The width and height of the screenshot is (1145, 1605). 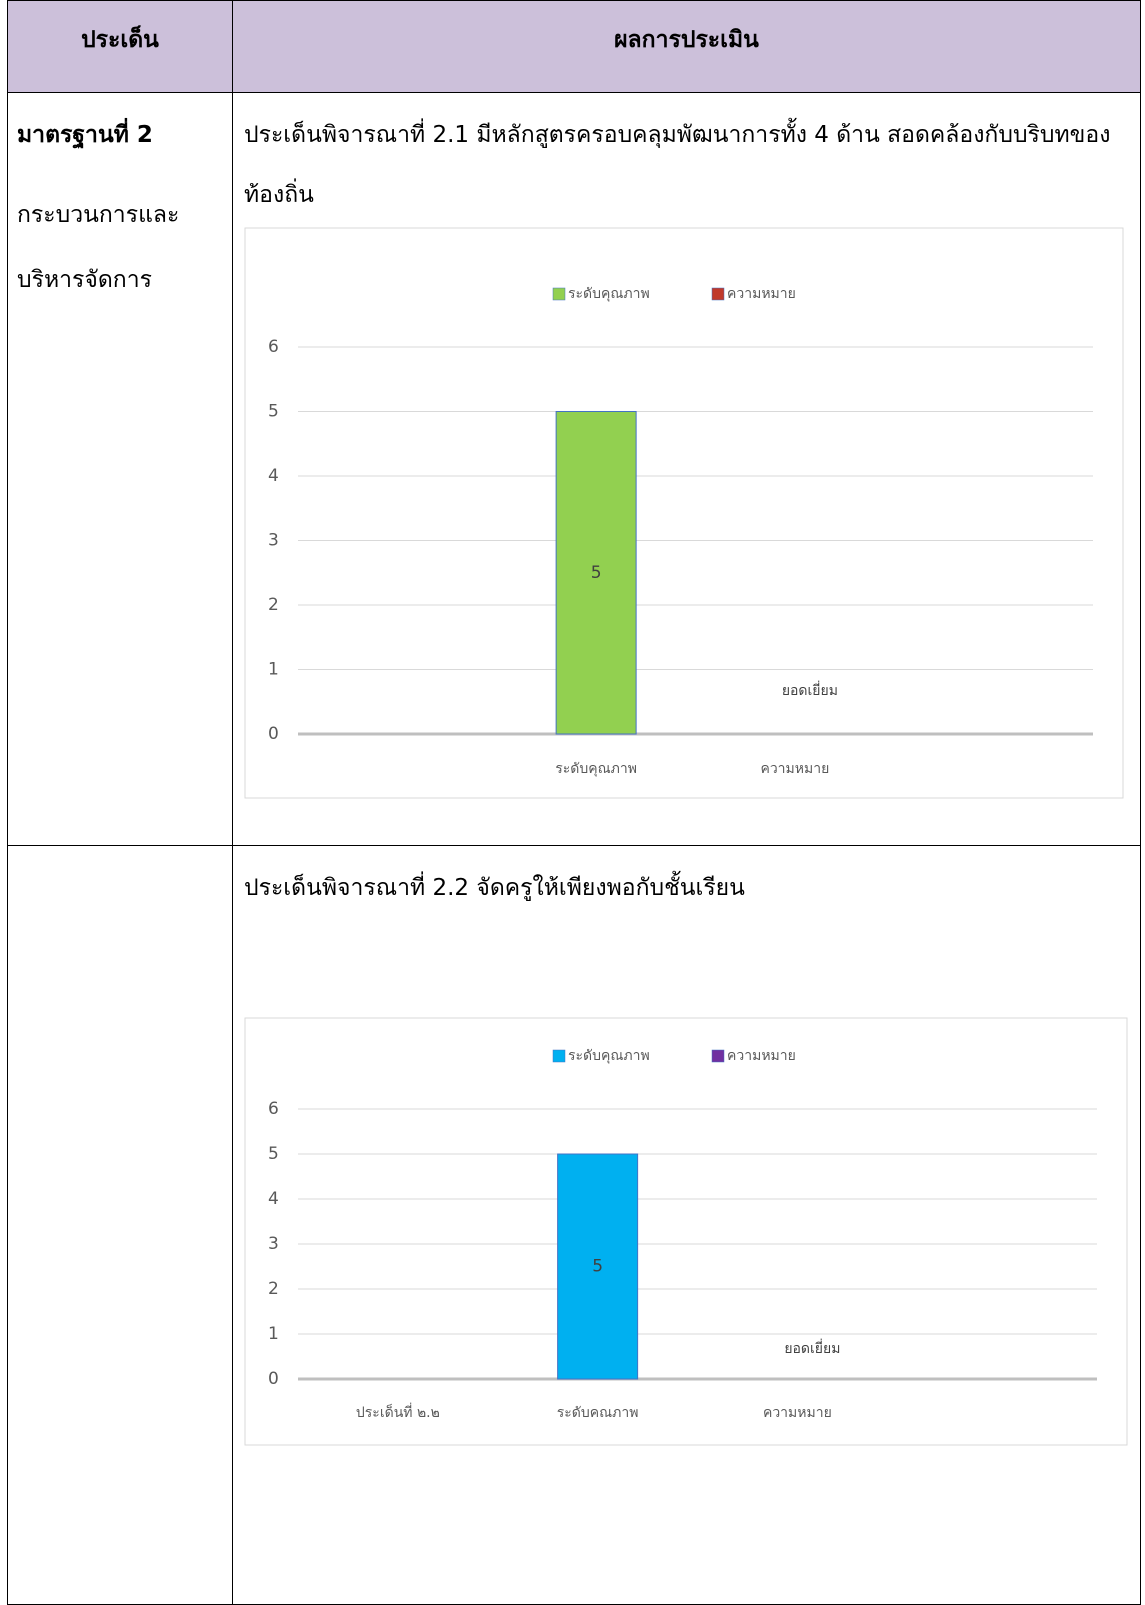 I want to click on header: ประเด็น, so click(x=120, y=40).